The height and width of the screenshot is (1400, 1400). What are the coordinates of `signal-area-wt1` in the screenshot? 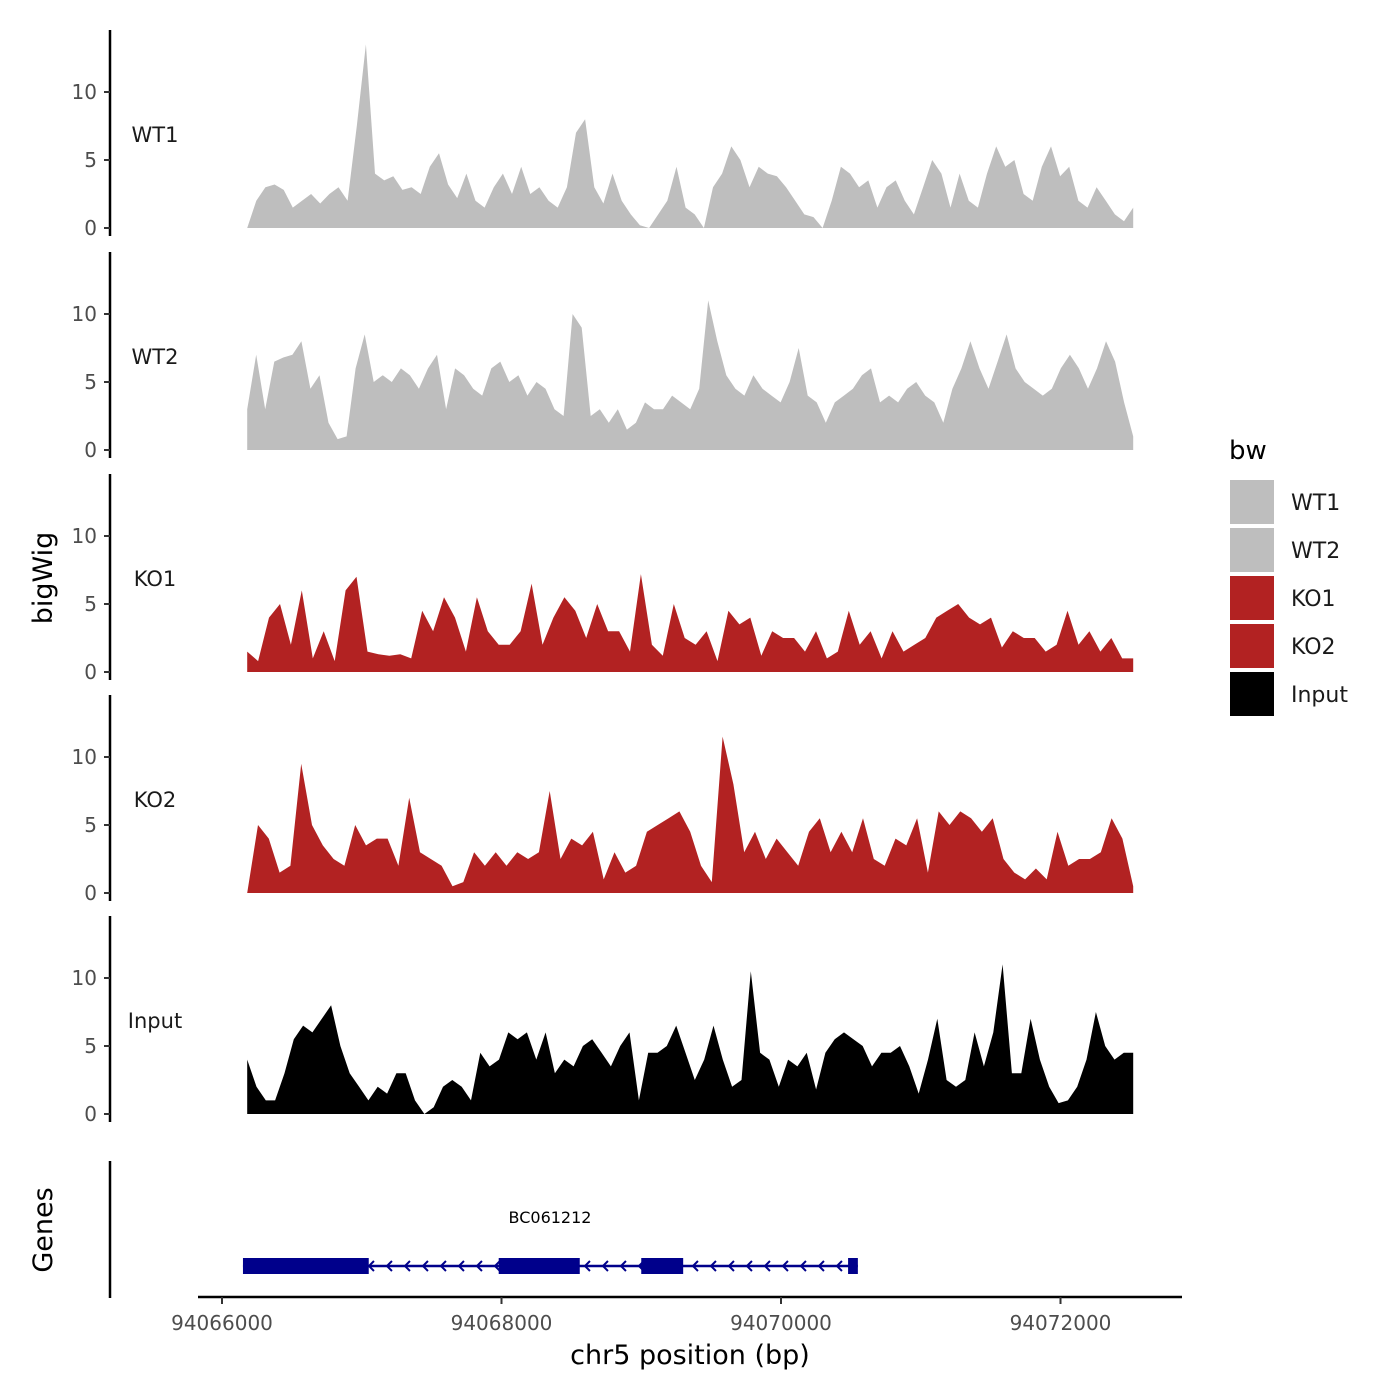 It's located at (690, 136).